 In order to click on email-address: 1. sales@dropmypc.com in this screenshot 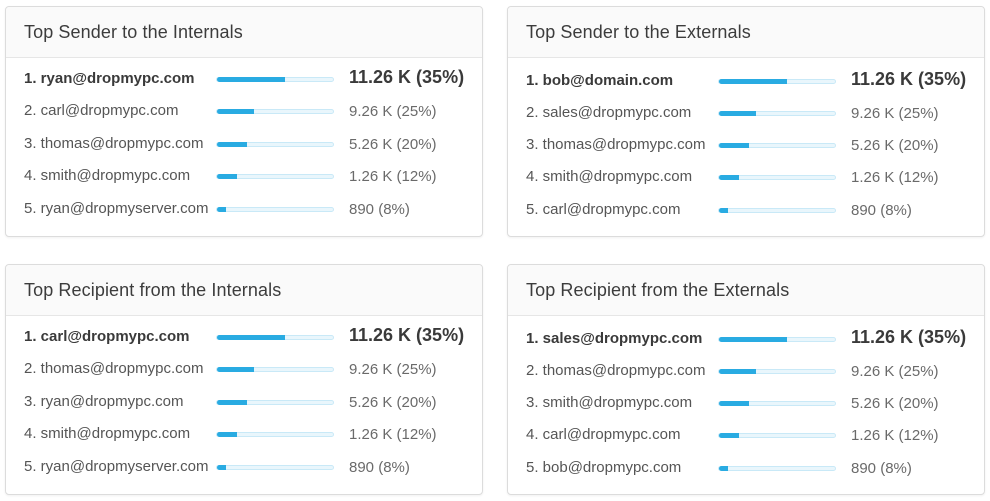, I will do `click(614, 338)`.